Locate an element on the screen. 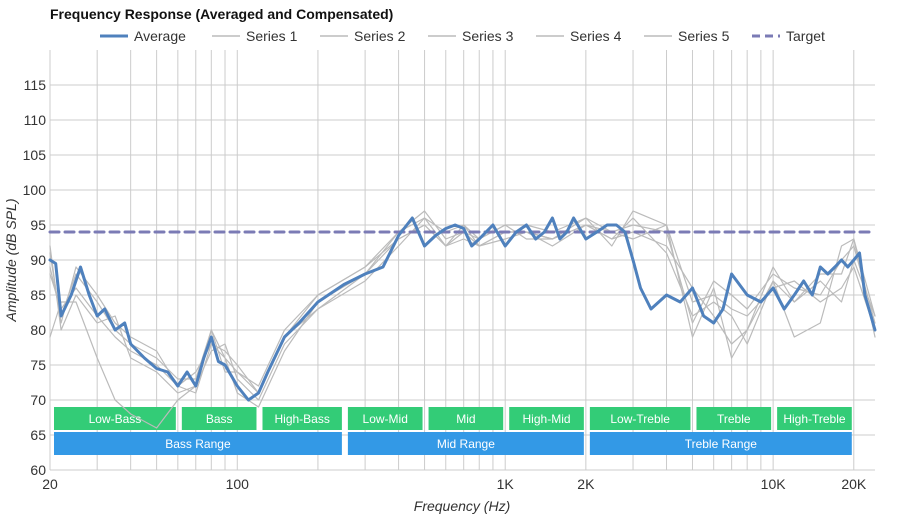 This screenshot has width=900, height=520. band-label: Low-Bass is located at coordinates (115, 419).